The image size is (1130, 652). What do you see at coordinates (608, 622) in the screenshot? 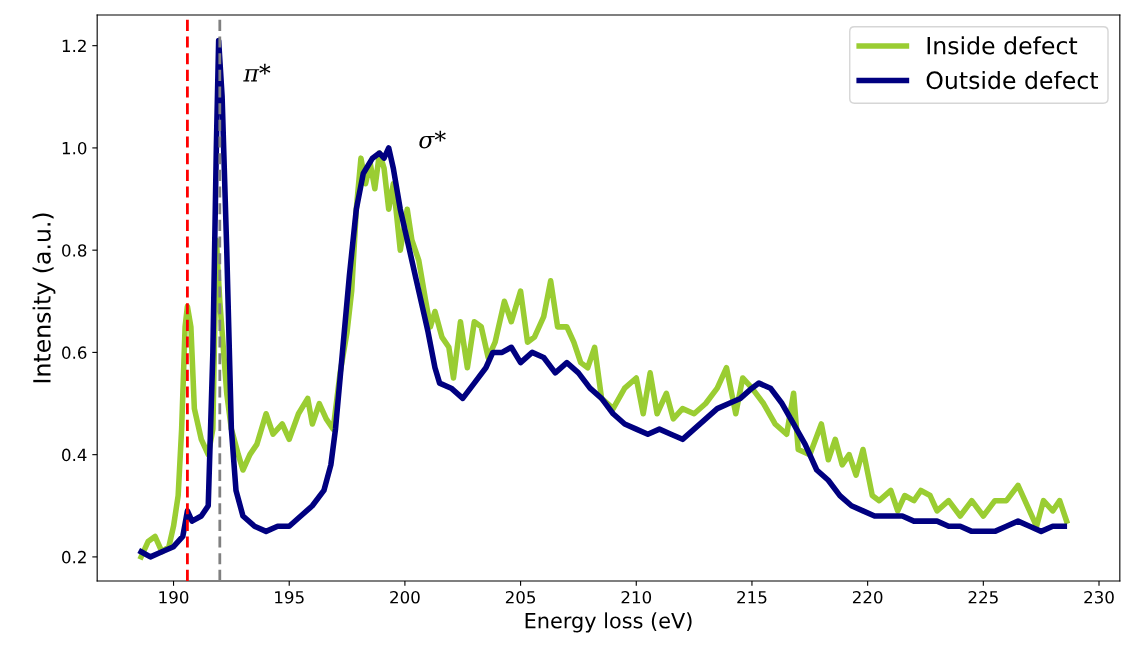
I see `x-axis-title: Energy loss (eV)` at bounding box center [608, 622].